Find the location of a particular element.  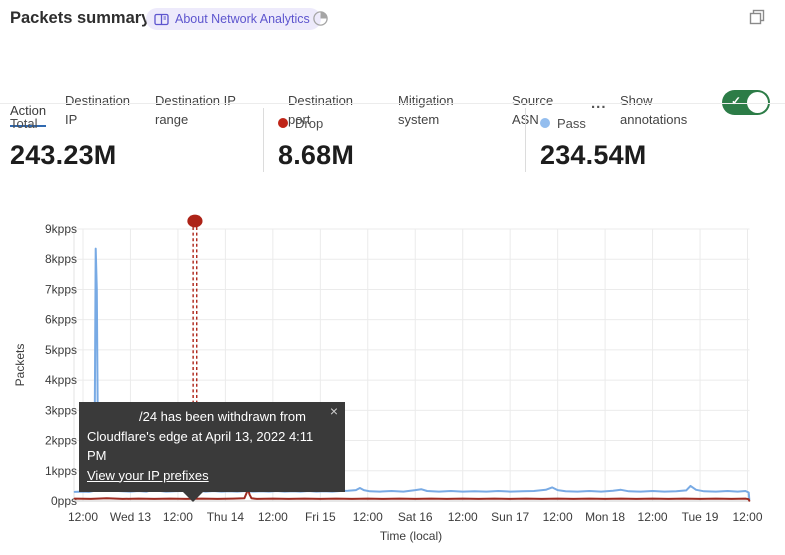

svg-text: Sat 16 is located at coordinates (415, 517).